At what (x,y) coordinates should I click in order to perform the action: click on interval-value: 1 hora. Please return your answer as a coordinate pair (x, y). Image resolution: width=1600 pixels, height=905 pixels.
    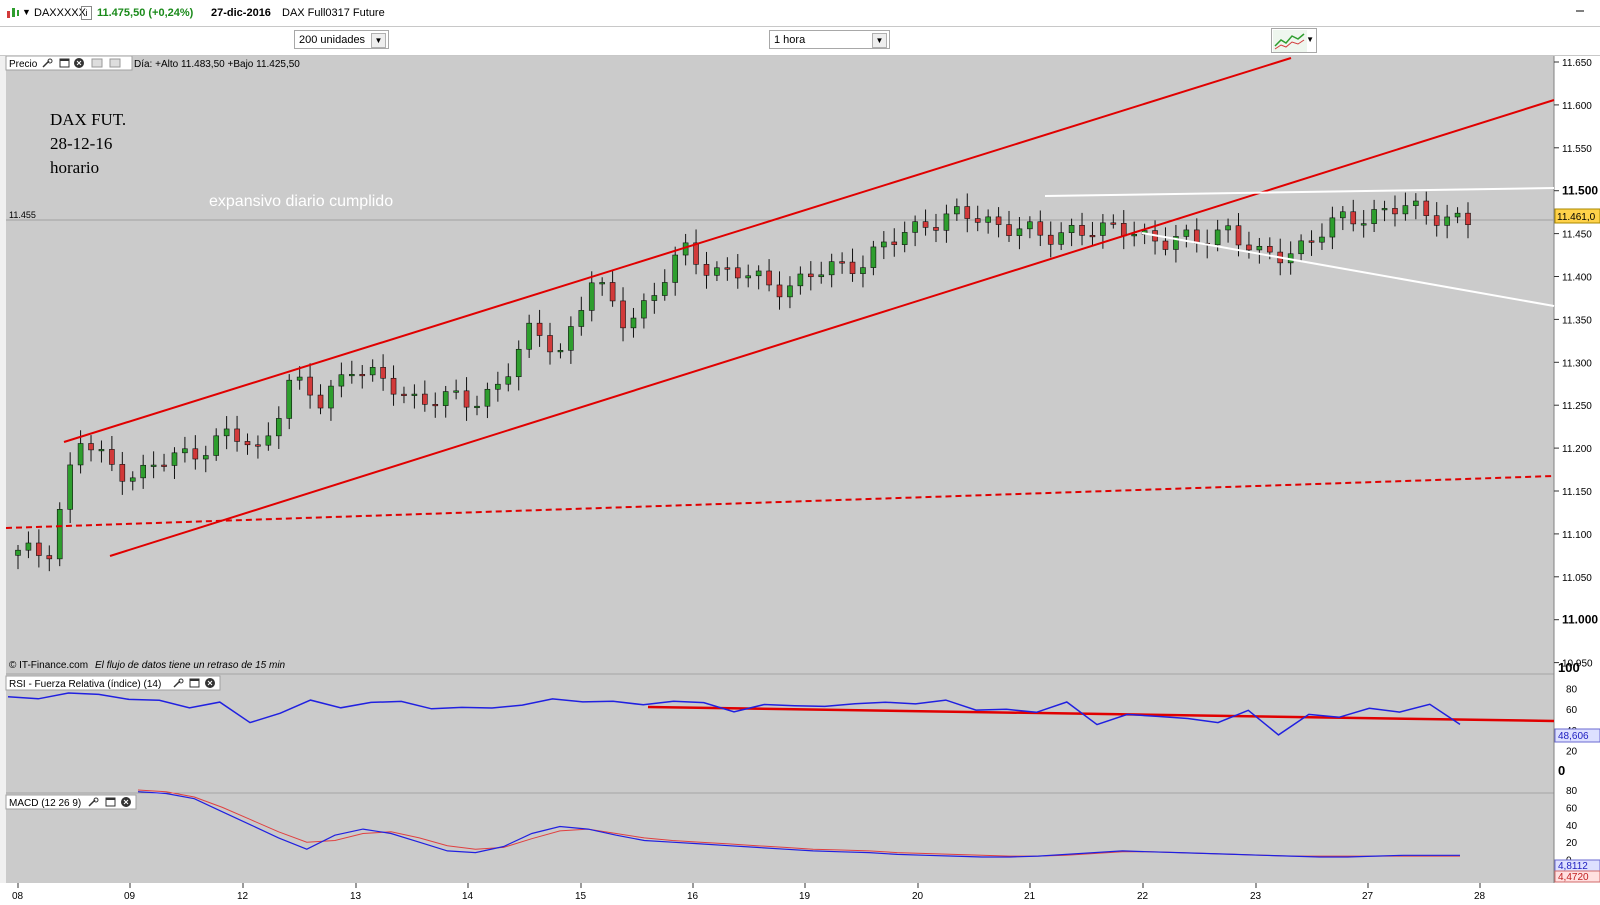
    Looking at the image, I should click on (790, 40).